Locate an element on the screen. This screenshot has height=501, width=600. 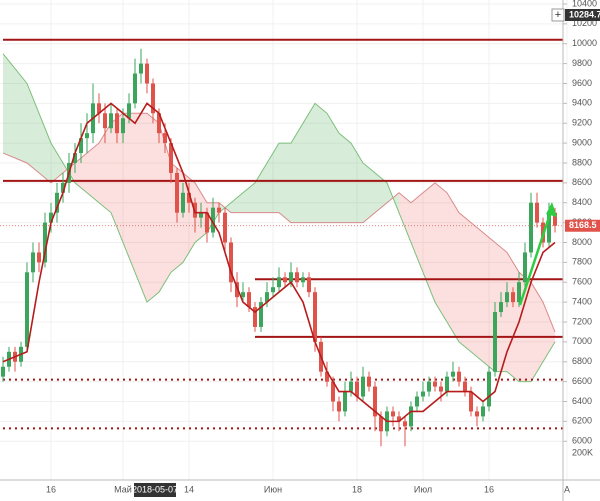
crosshair-time-label: 2018-05-07 is located at coordinates (155, 489).